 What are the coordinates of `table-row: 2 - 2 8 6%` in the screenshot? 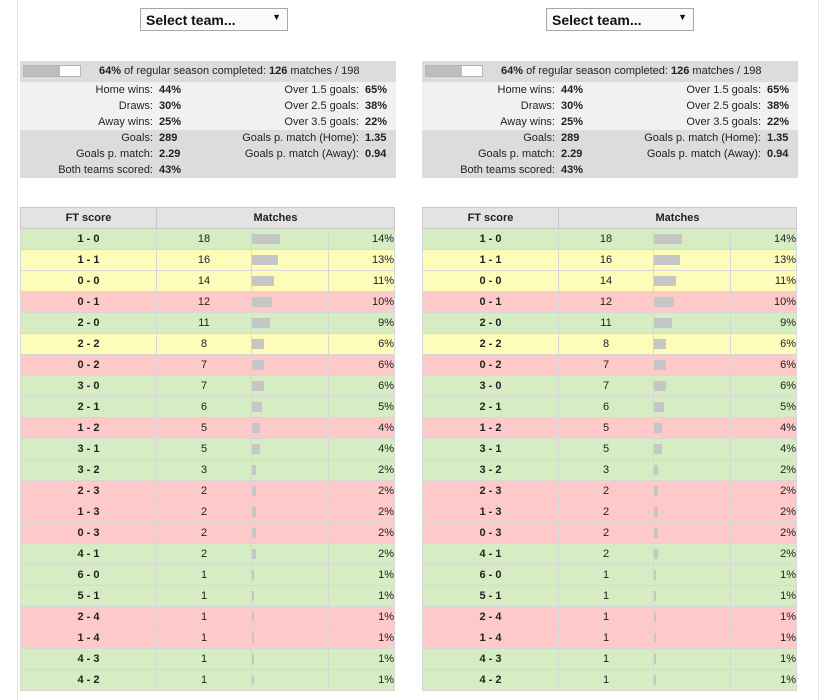 It's located at (208, 344).